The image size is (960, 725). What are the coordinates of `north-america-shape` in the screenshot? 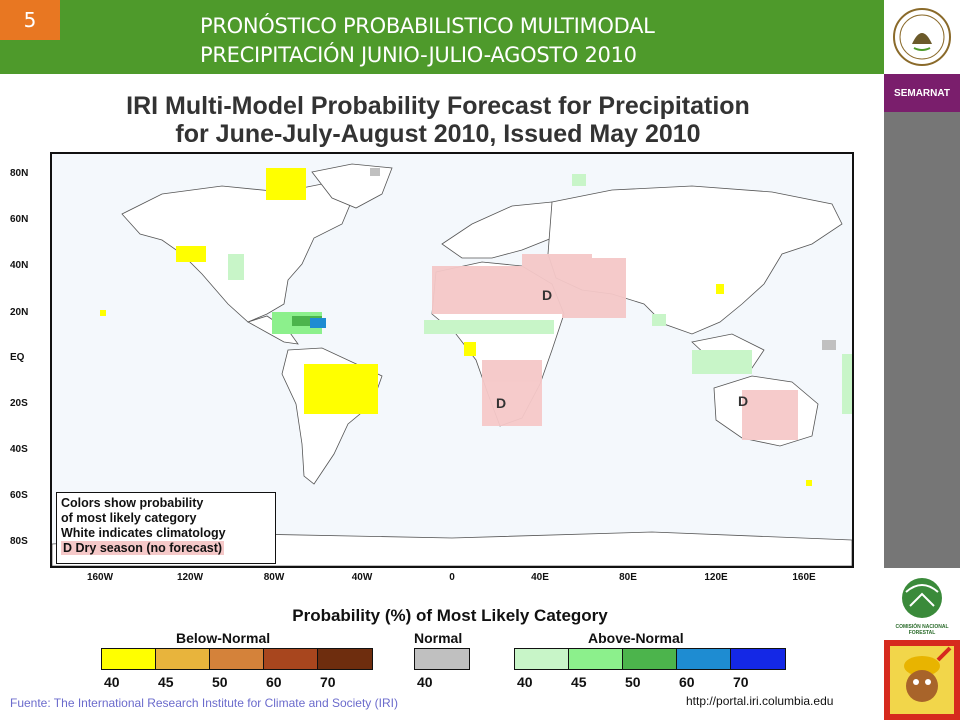 It's located at (237, 253).